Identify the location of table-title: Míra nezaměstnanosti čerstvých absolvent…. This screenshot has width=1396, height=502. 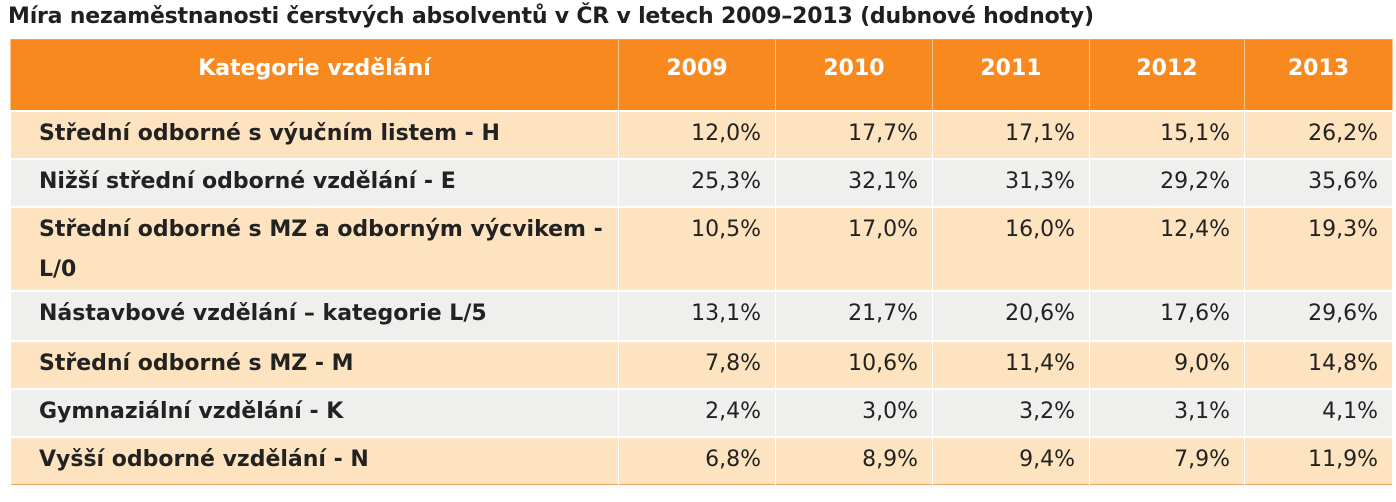
(551, 16).